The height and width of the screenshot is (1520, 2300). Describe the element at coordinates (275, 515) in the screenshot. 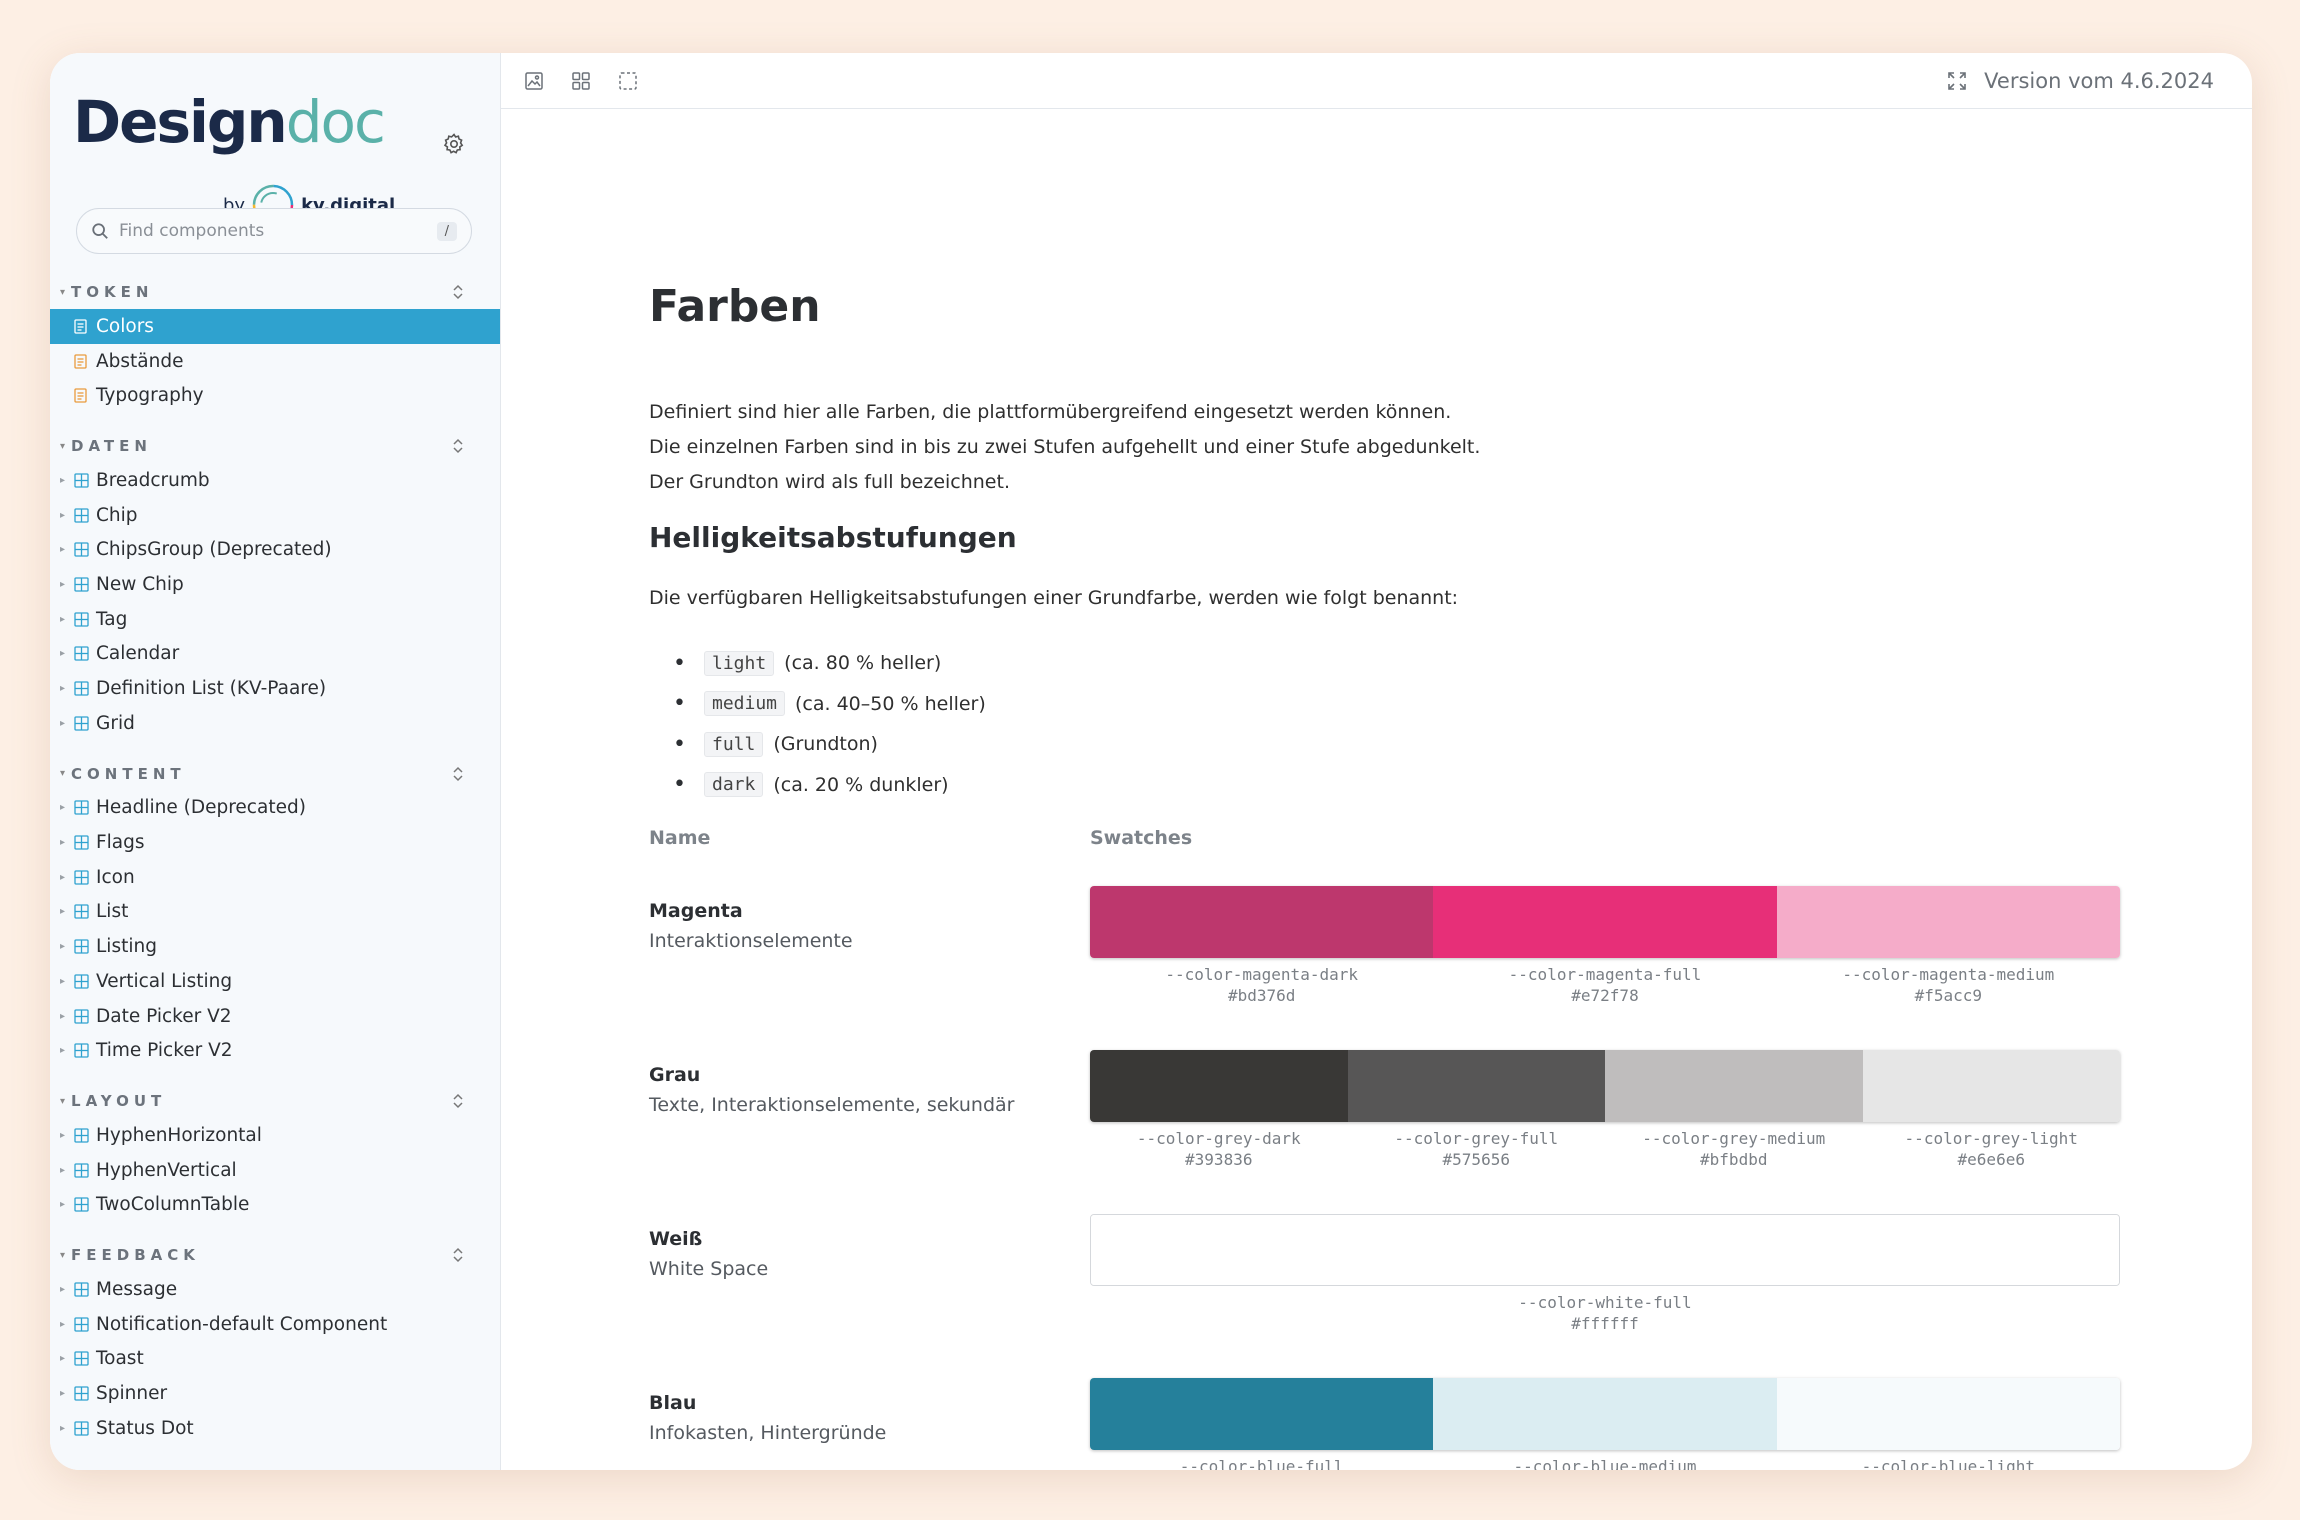

I see `sidebar-item-chip: ▸ Chip` at that location.